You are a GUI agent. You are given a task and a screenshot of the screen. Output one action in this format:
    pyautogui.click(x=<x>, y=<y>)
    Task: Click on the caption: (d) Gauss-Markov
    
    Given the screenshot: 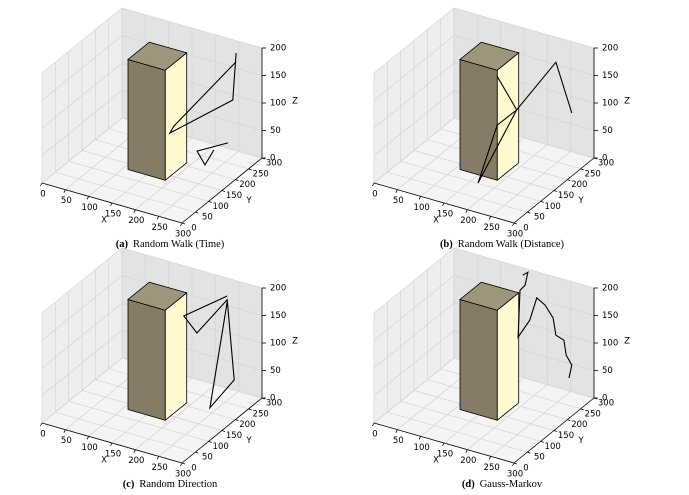 What is the action you would take?
    pyautogui.click(x=502, y=484)
    